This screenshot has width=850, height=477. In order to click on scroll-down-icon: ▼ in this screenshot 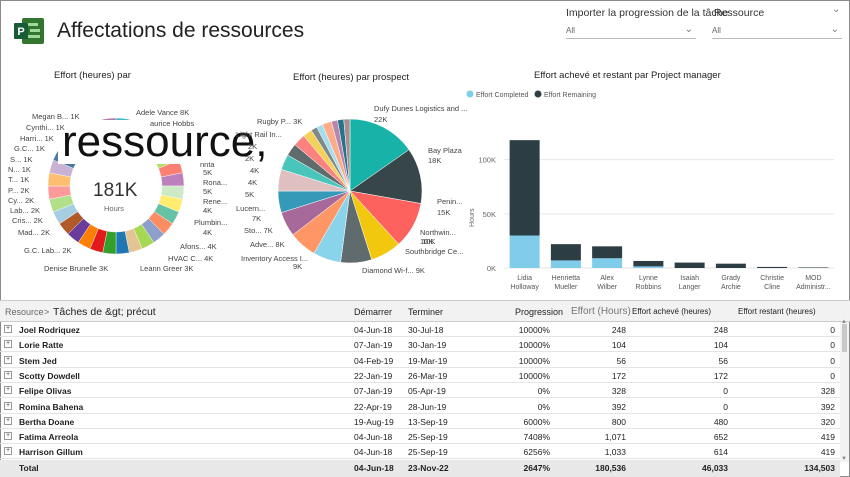, I will do `click(844, 459)`.